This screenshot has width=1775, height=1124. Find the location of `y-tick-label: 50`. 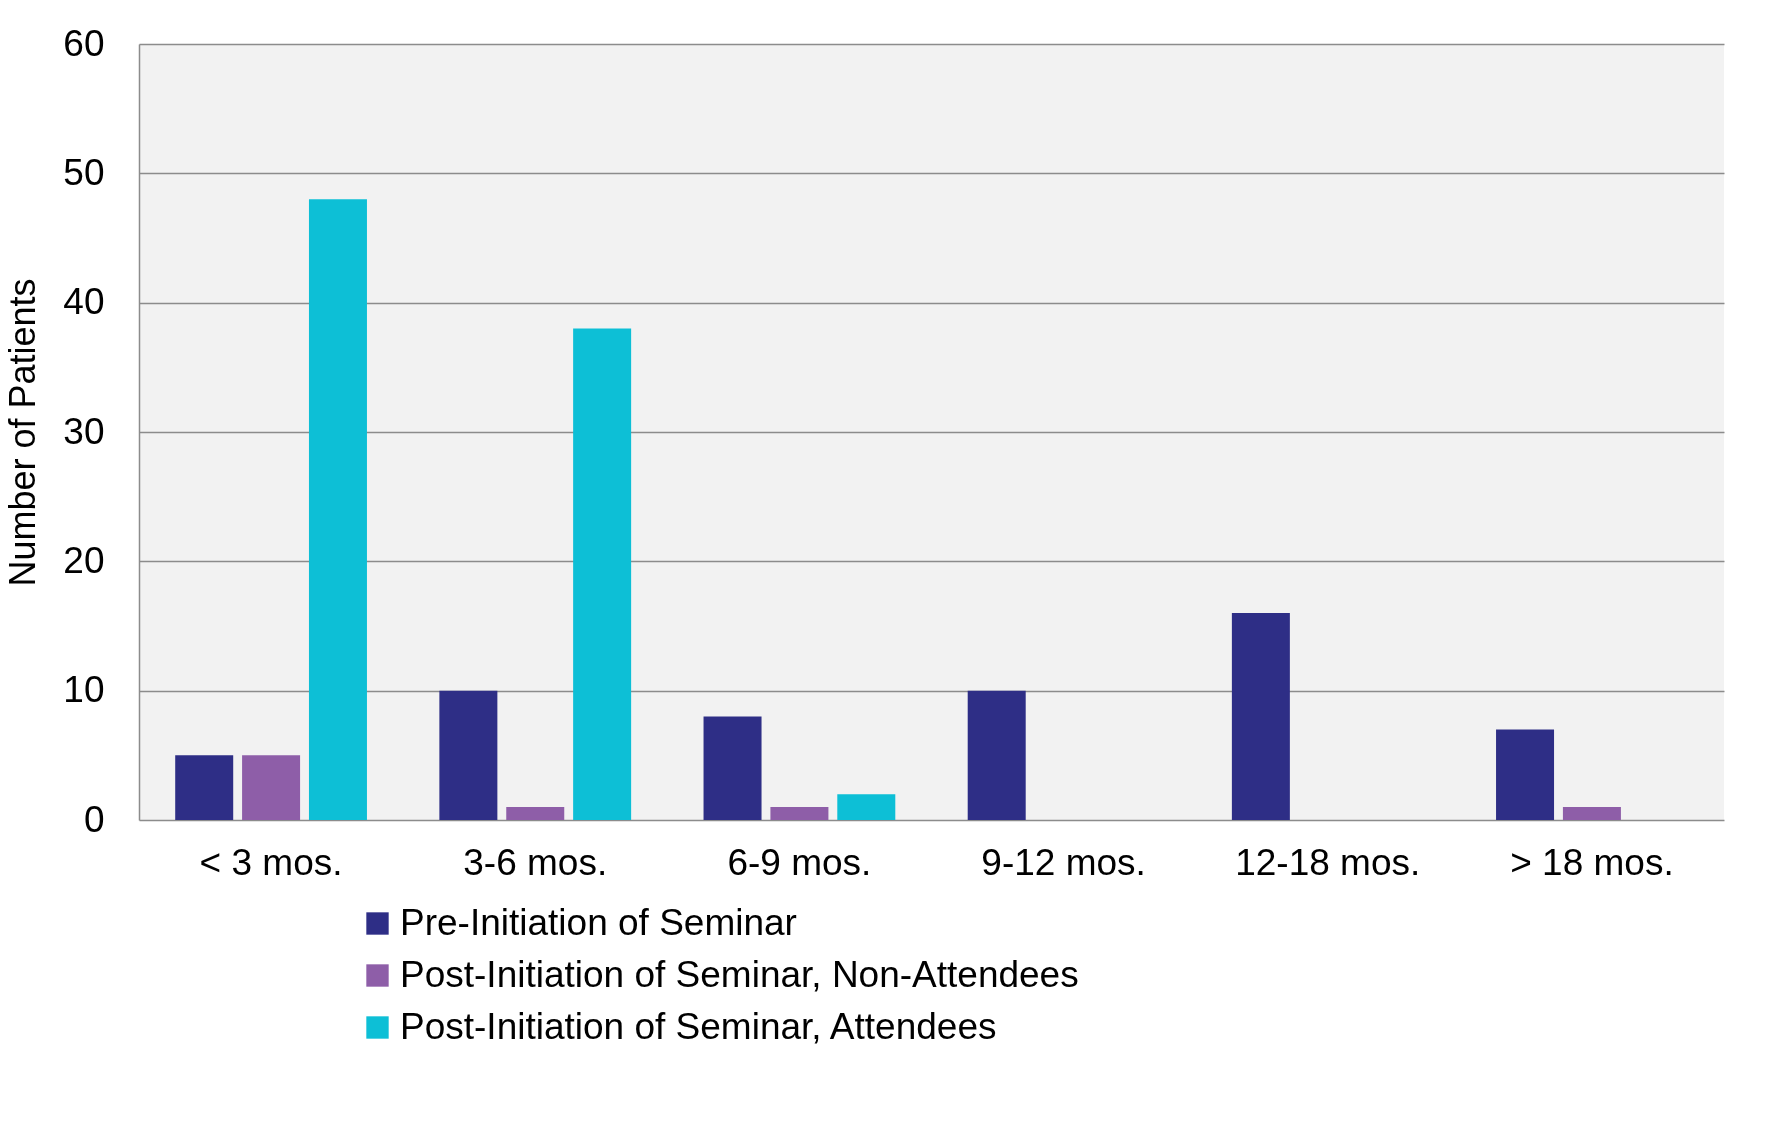

y-tick-label: 50 is located at coordinates (84, 172).